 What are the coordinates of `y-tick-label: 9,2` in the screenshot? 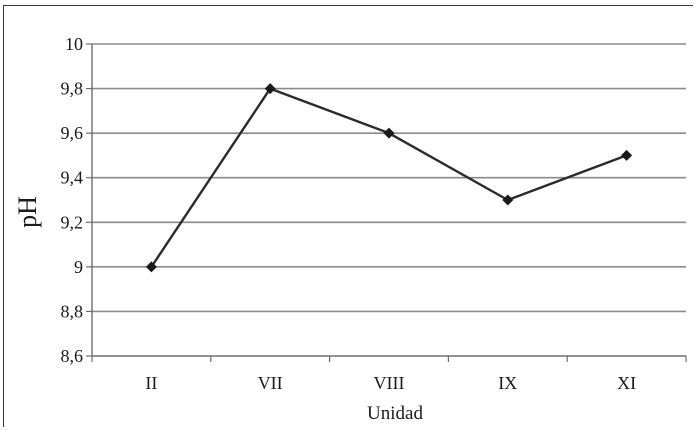 It's located at (72, 222).